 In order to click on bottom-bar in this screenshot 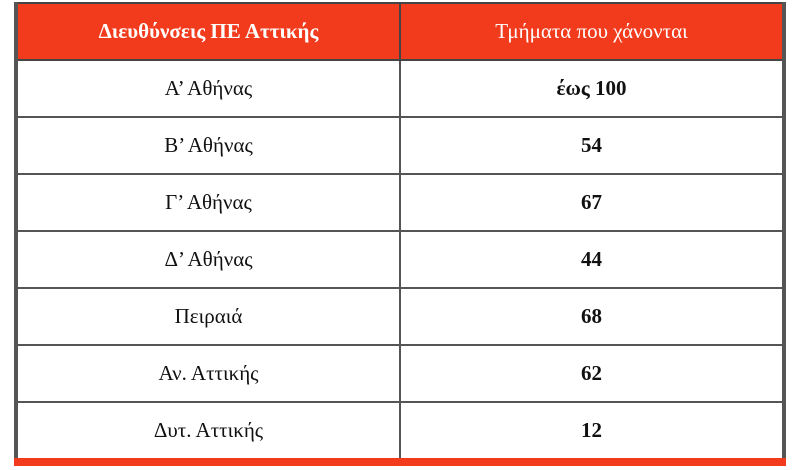, I will do `click(400, 462)`.